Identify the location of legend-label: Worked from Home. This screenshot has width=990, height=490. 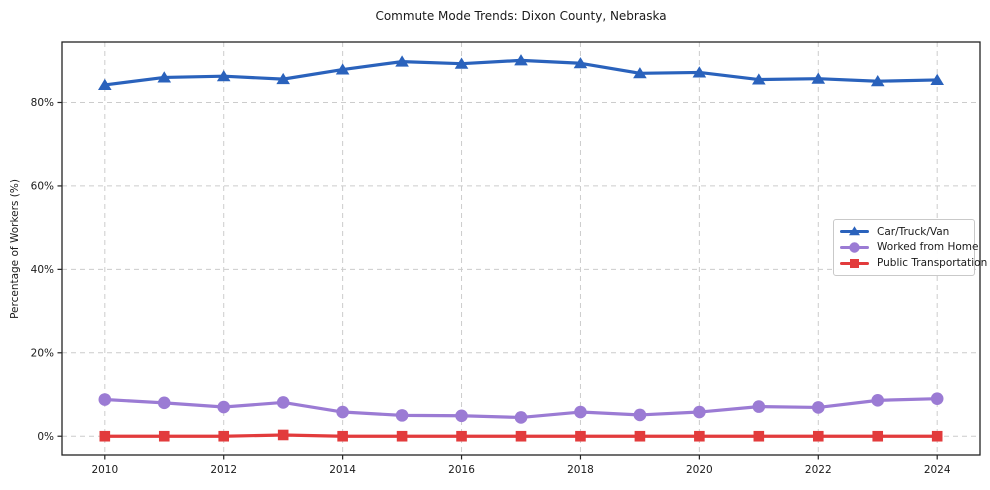
(928, 247).